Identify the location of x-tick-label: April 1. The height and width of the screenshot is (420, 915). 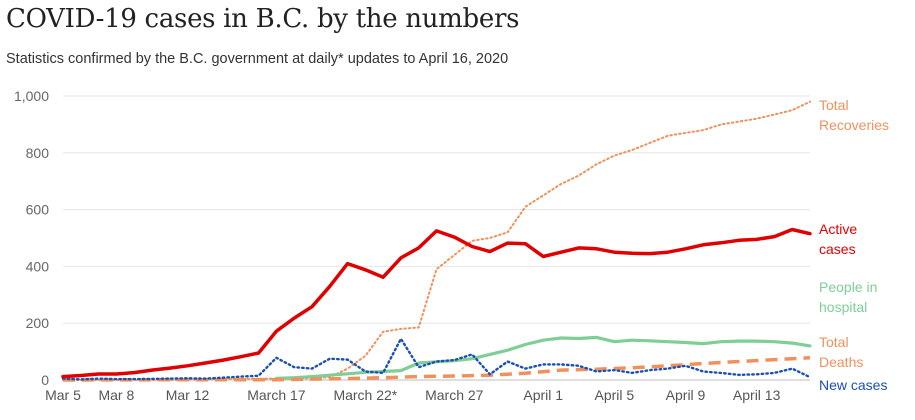
(543, 395).